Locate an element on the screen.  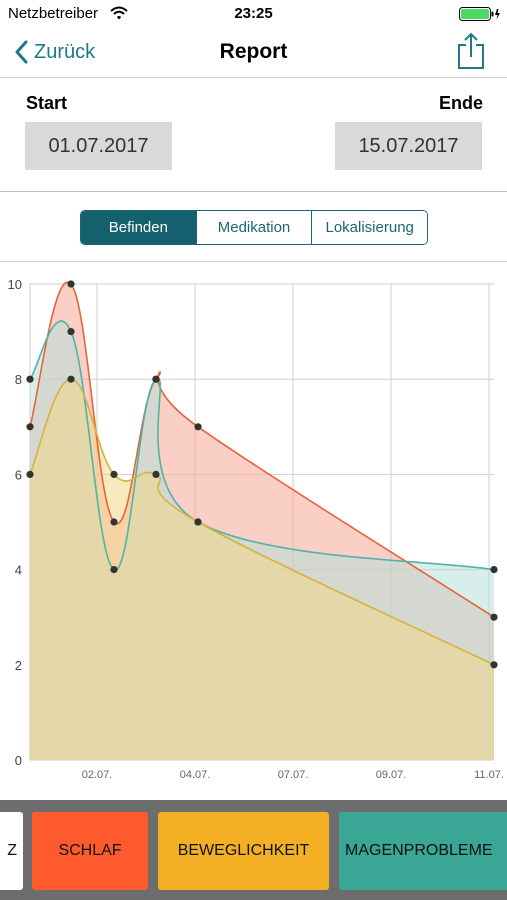
segment-medikation: Medikation is located at coordinates (253, 227).